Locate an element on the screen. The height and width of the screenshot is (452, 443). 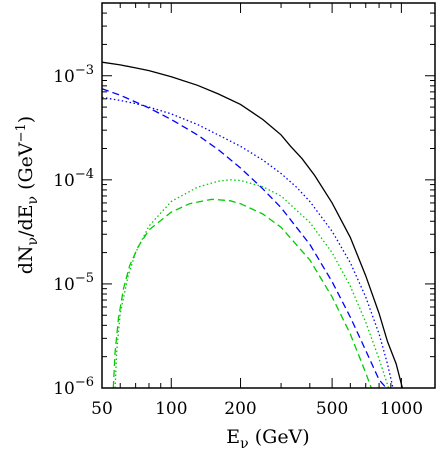
y-tick-label: 10⁻⁶ is located at coordinates (73, 387).